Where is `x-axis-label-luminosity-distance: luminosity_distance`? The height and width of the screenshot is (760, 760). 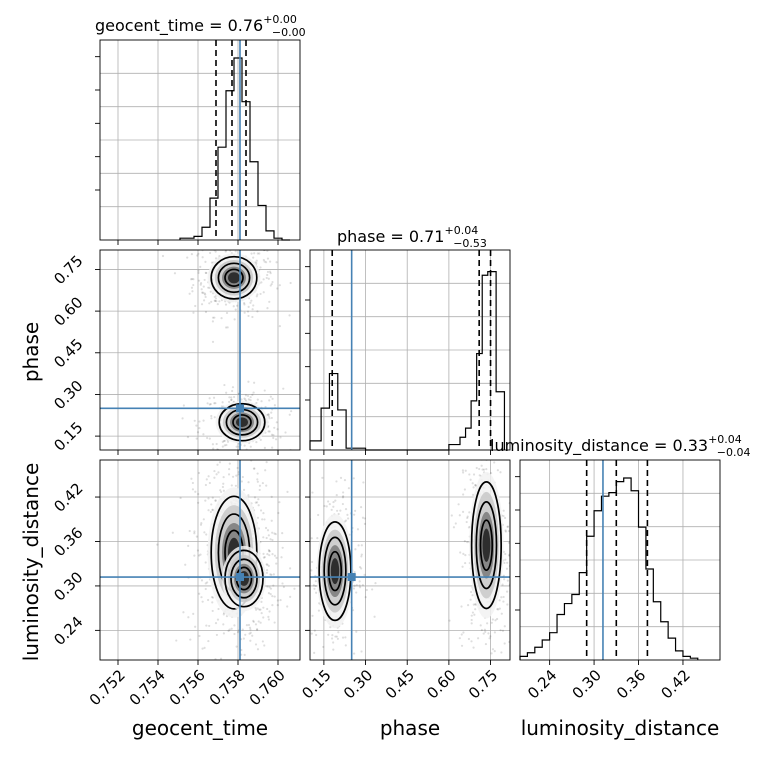 x-axis-label-luminosity-distance: luminosity_distance is located at coordinates (620, 728).